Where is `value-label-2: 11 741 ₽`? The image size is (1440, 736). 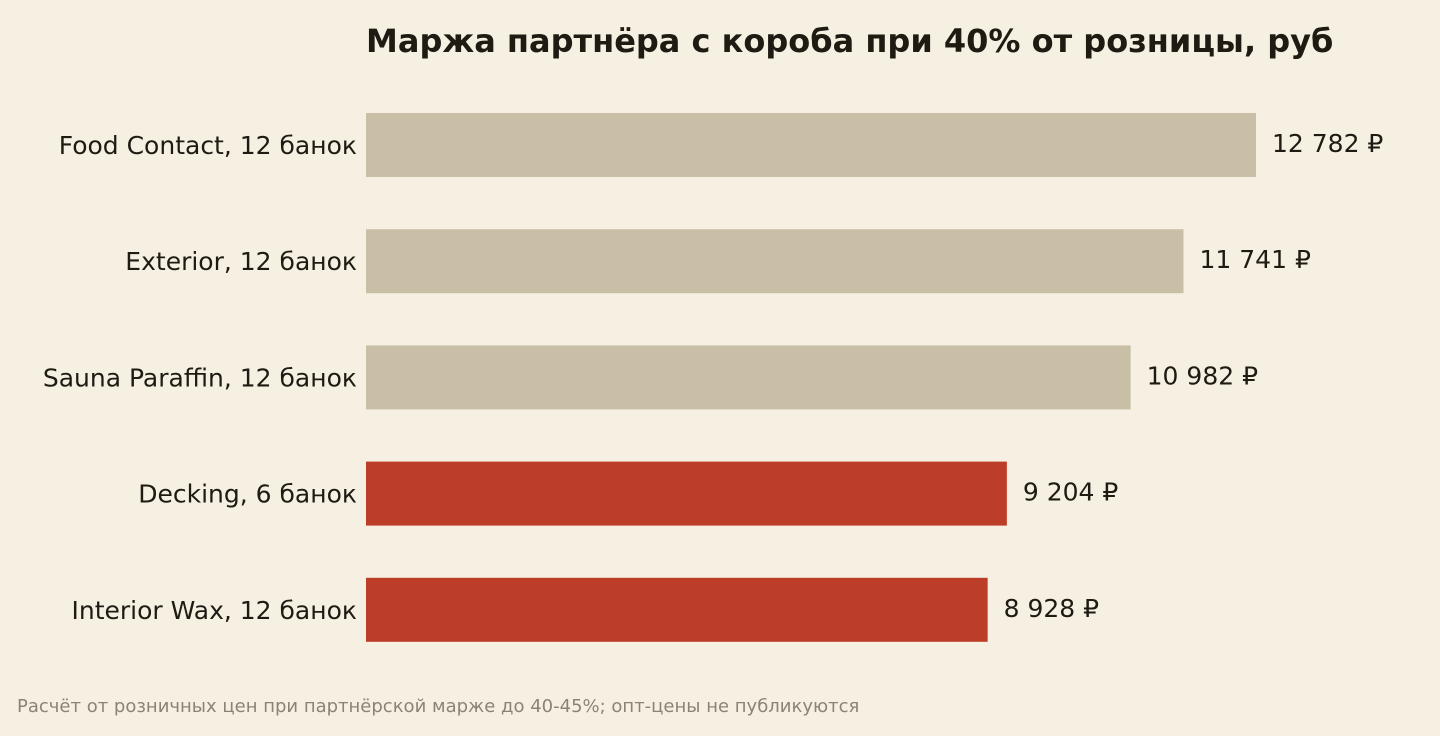 value-label-2: 11 741 ₽ is located at coordinates (1255, 259).